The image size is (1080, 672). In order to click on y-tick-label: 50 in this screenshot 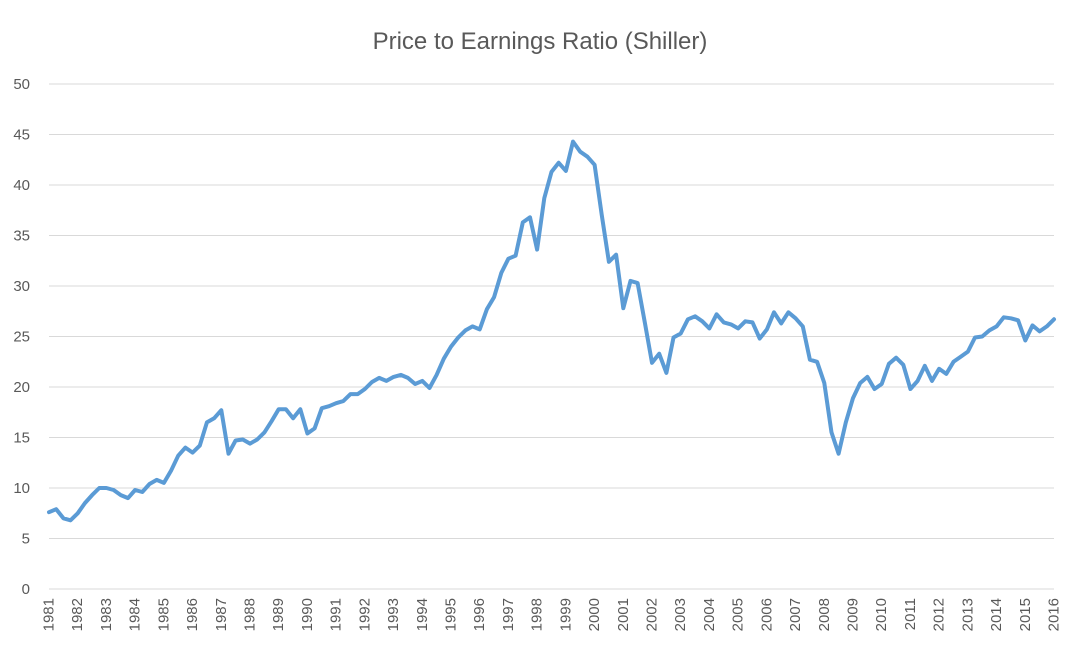, I will do `click(21, 84)`.